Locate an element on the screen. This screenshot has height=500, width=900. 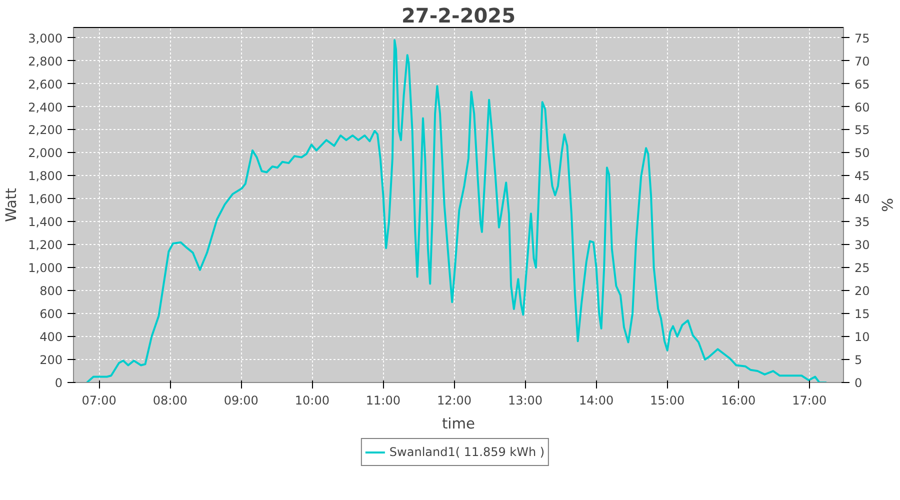
y-tick-label: 3,000 is located at coordinates (45, 38).